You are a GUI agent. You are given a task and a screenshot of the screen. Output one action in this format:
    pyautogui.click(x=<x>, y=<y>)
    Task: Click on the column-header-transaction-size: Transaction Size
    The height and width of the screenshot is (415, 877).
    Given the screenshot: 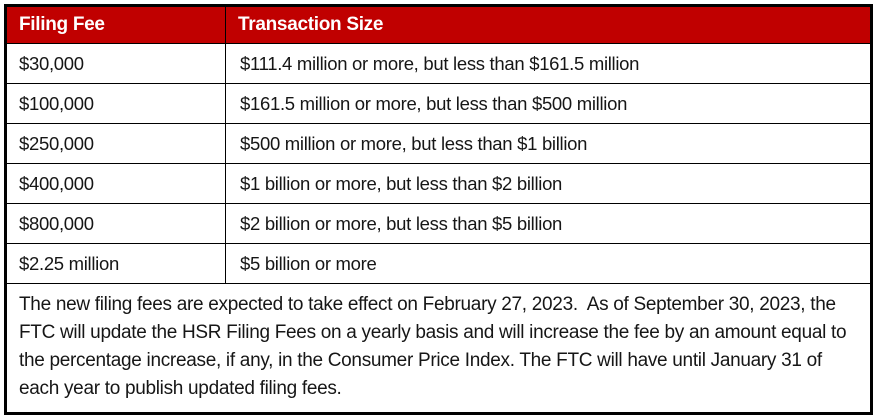 What is the action you would take?
    pyautogui.click(x=548, y=24)
    